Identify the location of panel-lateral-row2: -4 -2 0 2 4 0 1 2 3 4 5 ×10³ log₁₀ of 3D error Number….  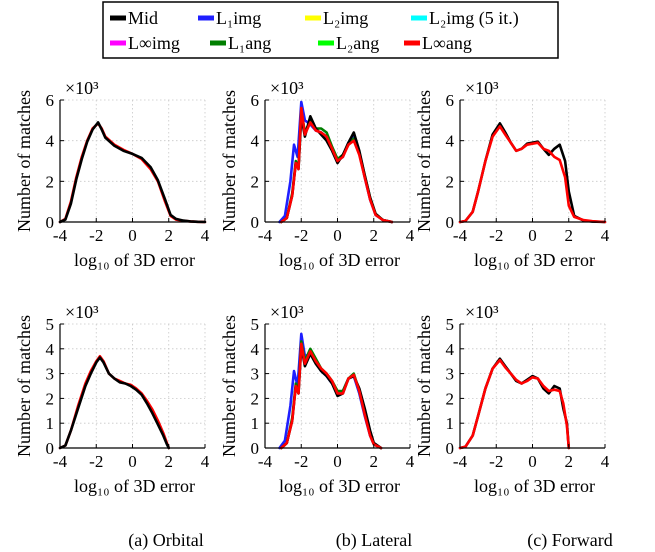
(317, 399).